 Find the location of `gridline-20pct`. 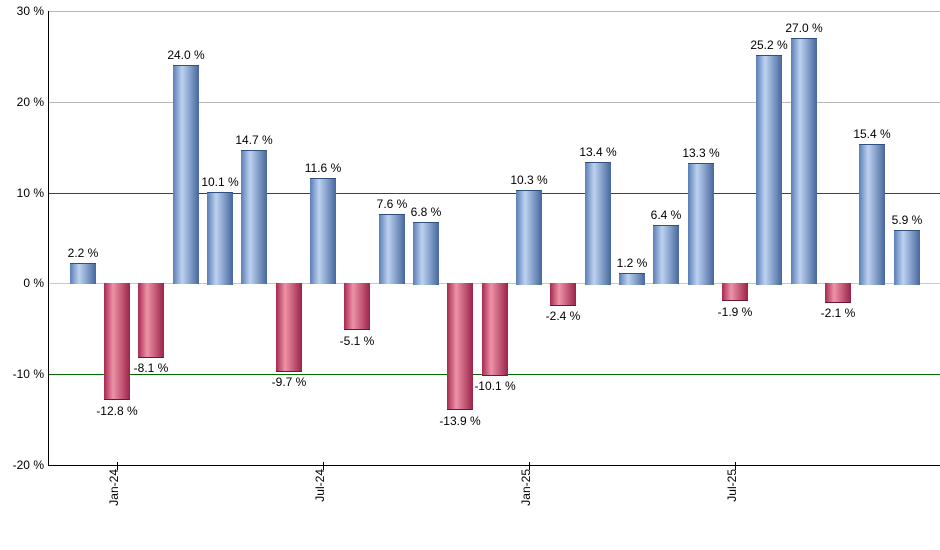

gridline-20pct is located at coordinates (494, 102).